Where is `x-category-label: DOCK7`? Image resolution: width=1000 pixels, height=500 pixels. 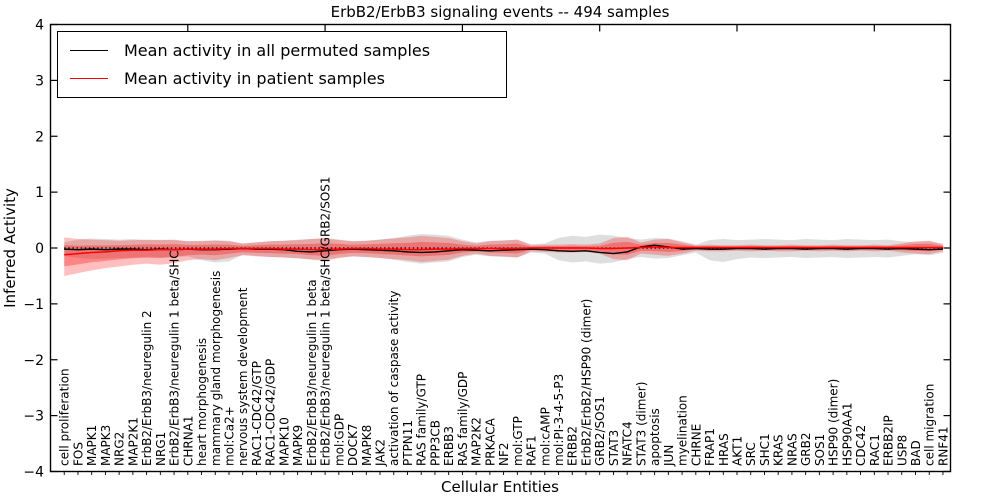
x-category-label: DOCK7 is located at coordinates (353, 444).